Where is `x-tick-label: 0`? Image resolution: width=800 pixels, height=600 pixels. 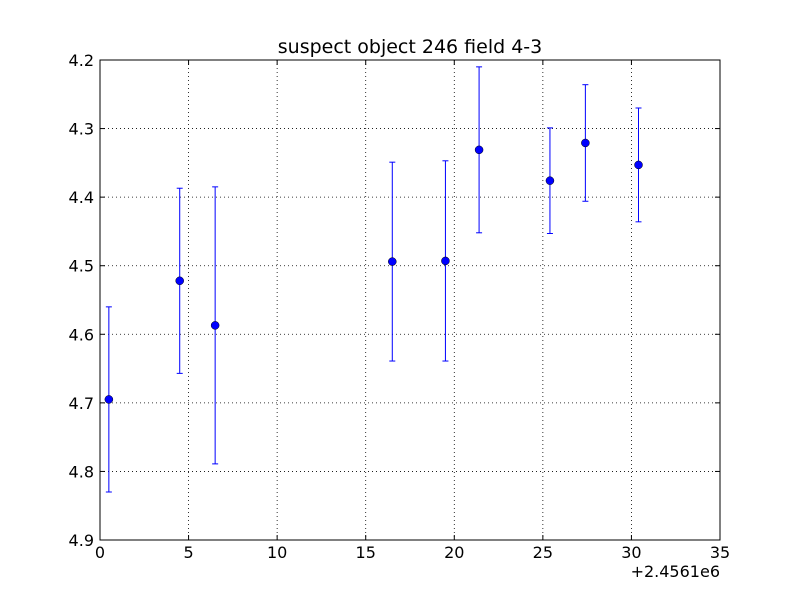
x-tick-label: 0 is located at coordinates (100, 552).